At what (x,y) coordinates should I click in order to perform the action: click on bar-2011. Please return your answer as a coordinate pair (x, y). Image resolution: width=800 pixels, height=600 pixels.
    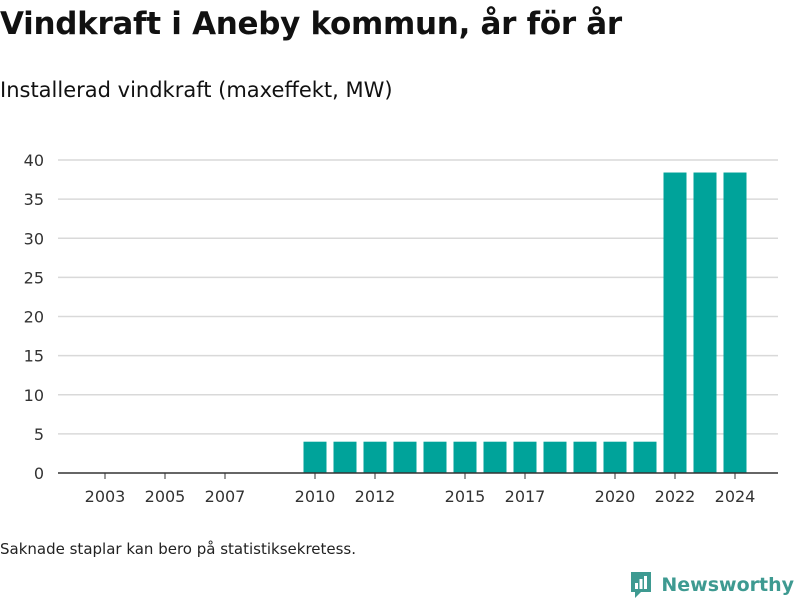
    Looking at the image, I should click on (345, 457).